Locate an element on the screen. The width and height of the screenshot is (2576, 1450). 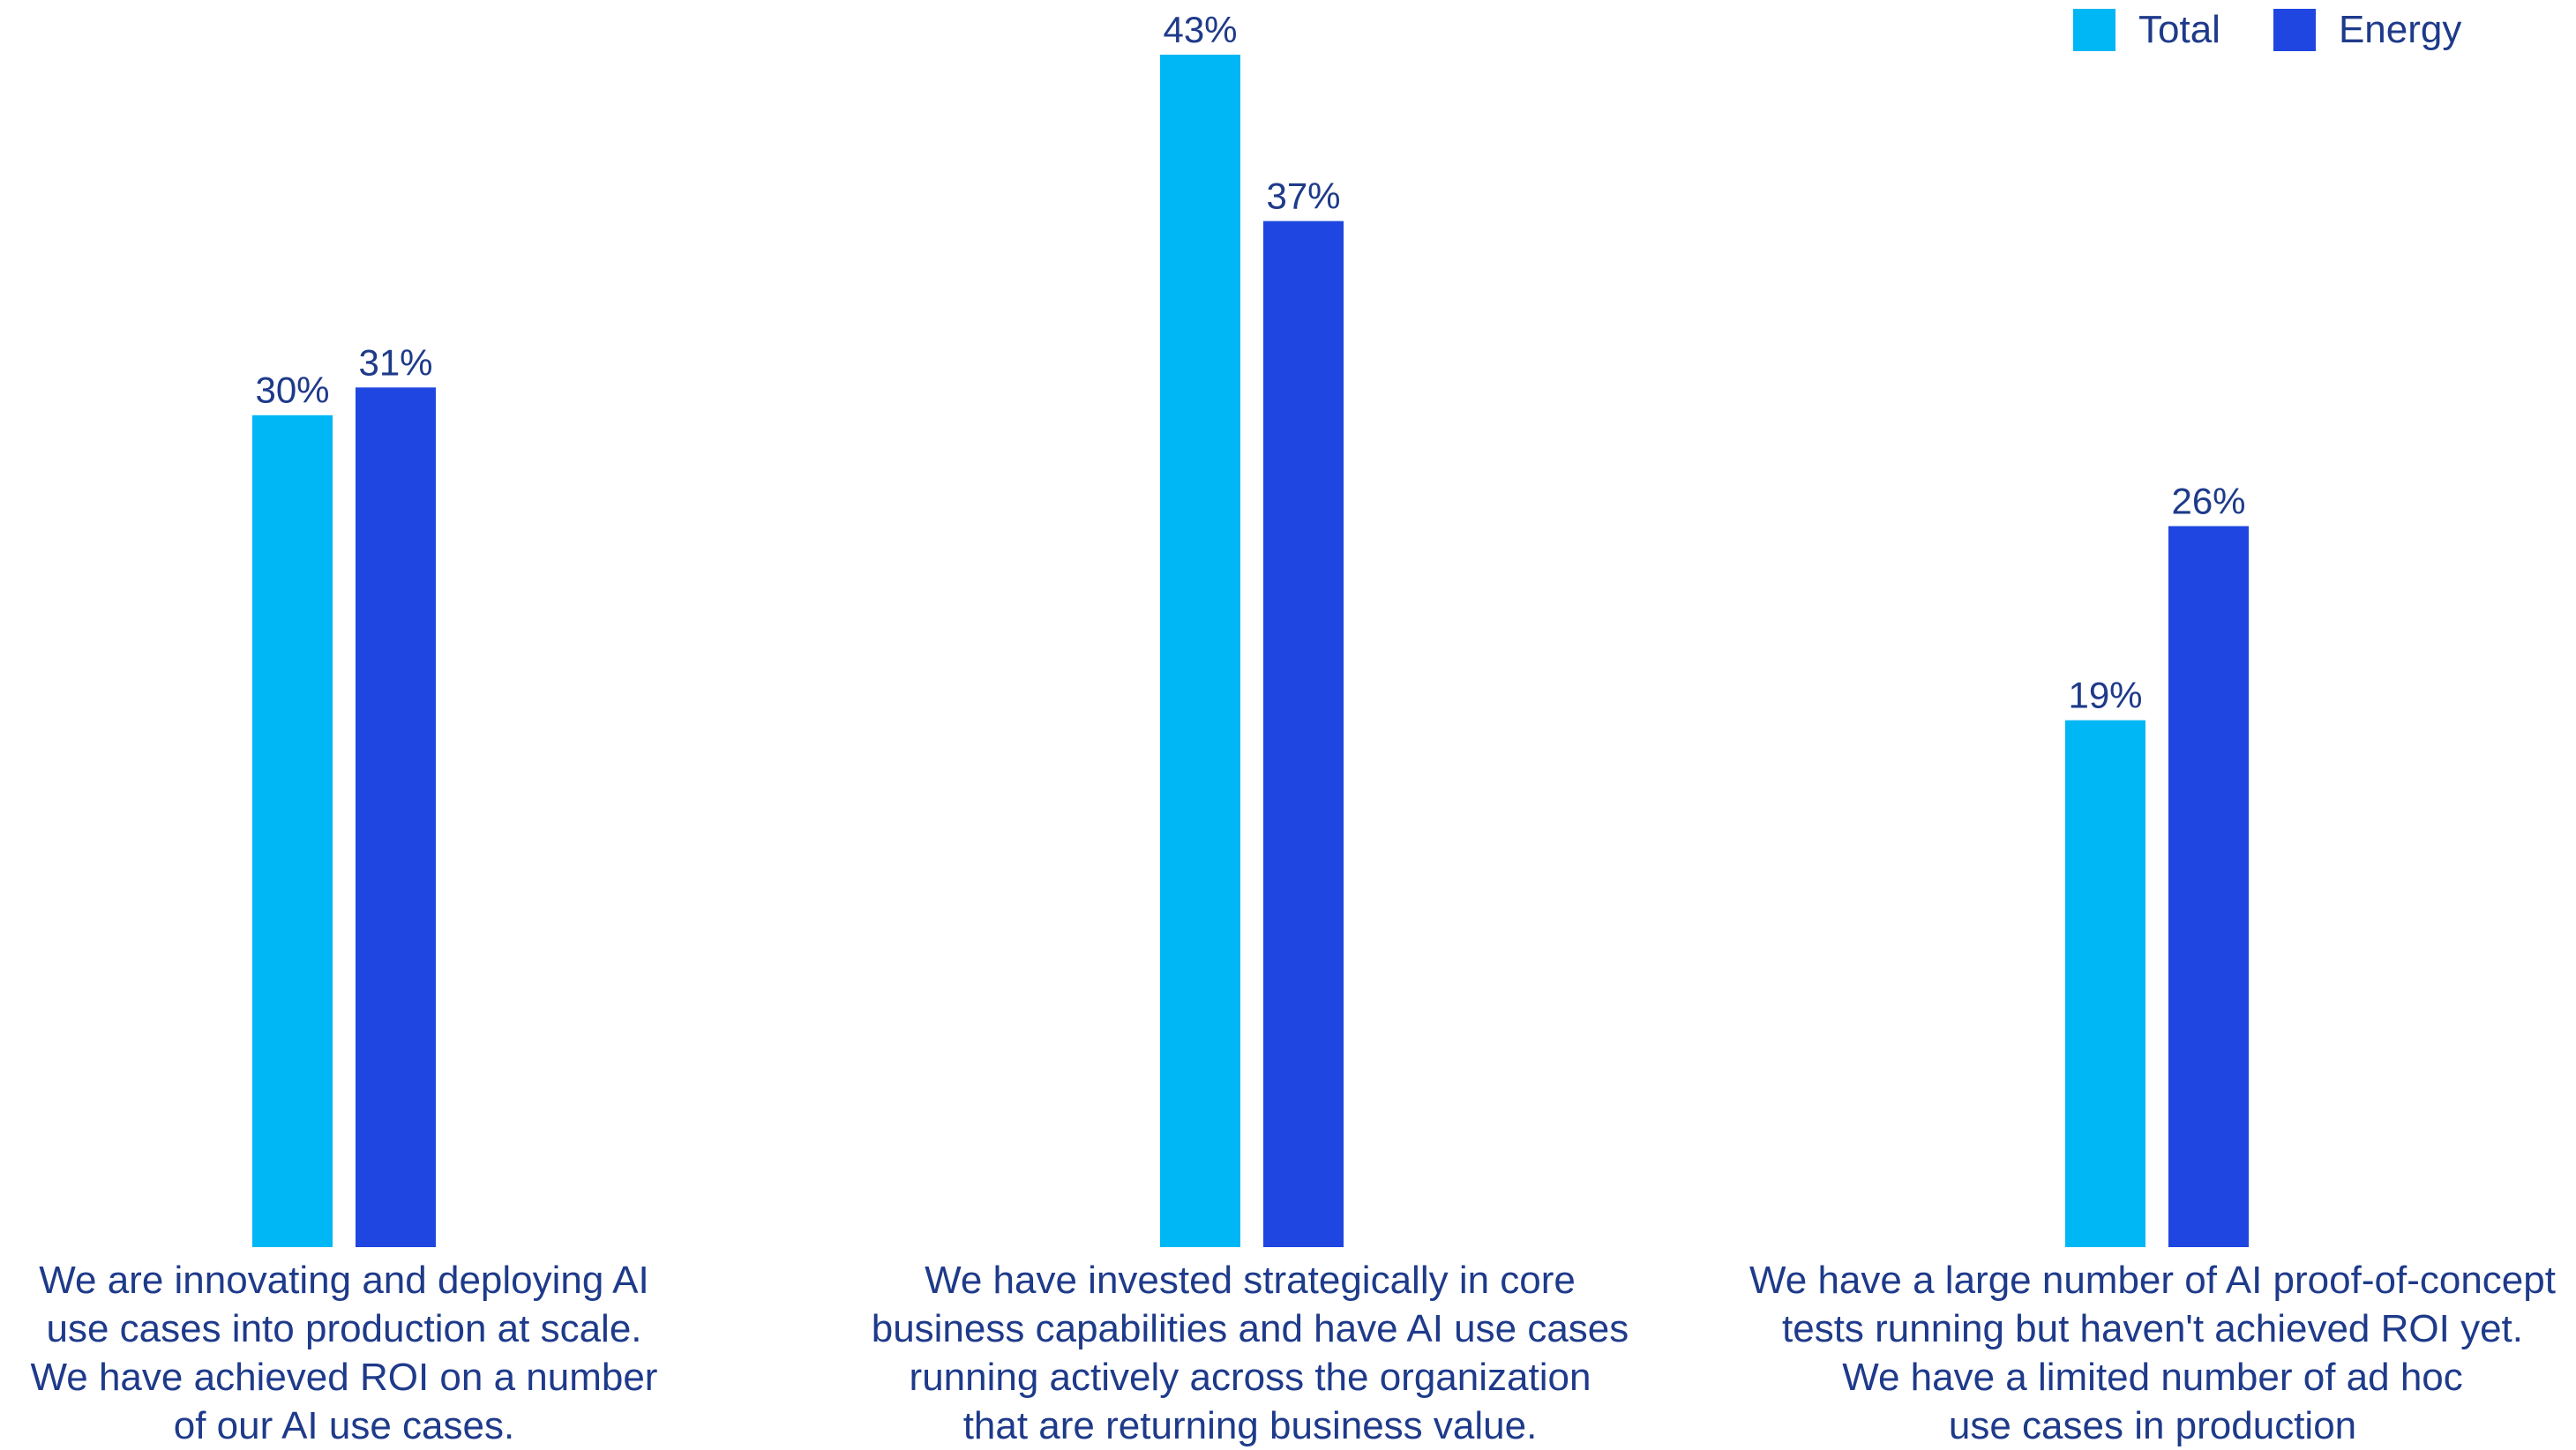
legend-item-total: Total is located at coordinates (2146, 30).